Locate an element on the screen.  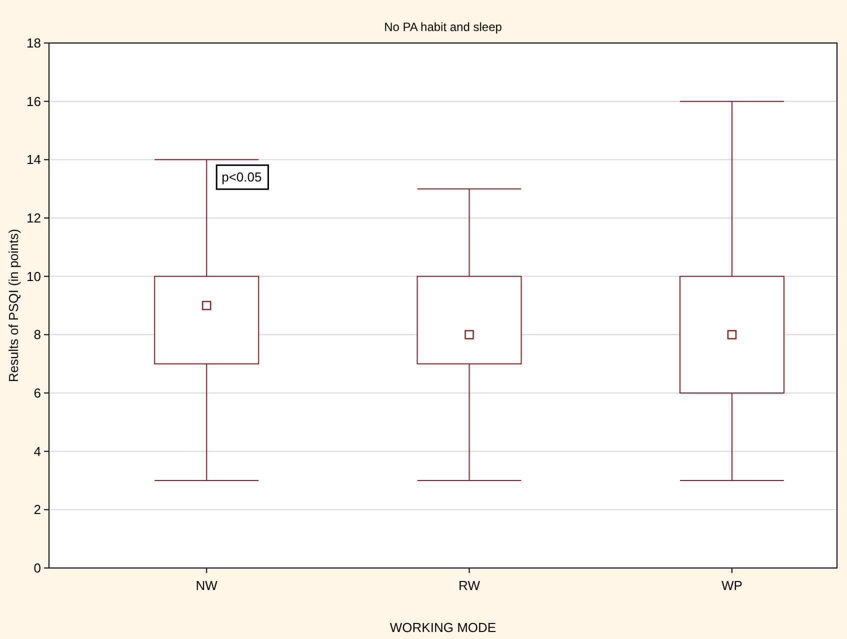
y-tick-label: 8 is located at coordinates (37, 334).